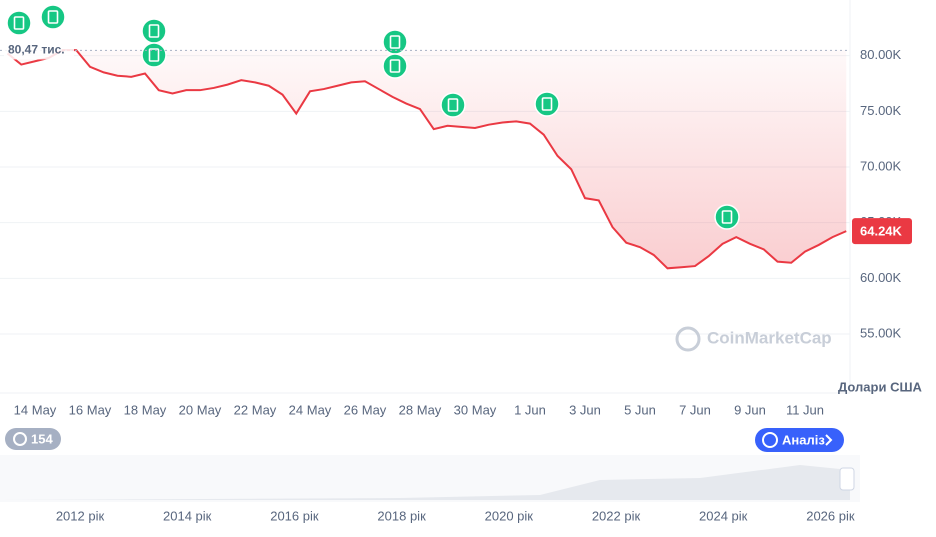 Image resolution: width=936 pixels, height=537 pixels. I want to click on axis-unit: Долари США, so click(880, 386).